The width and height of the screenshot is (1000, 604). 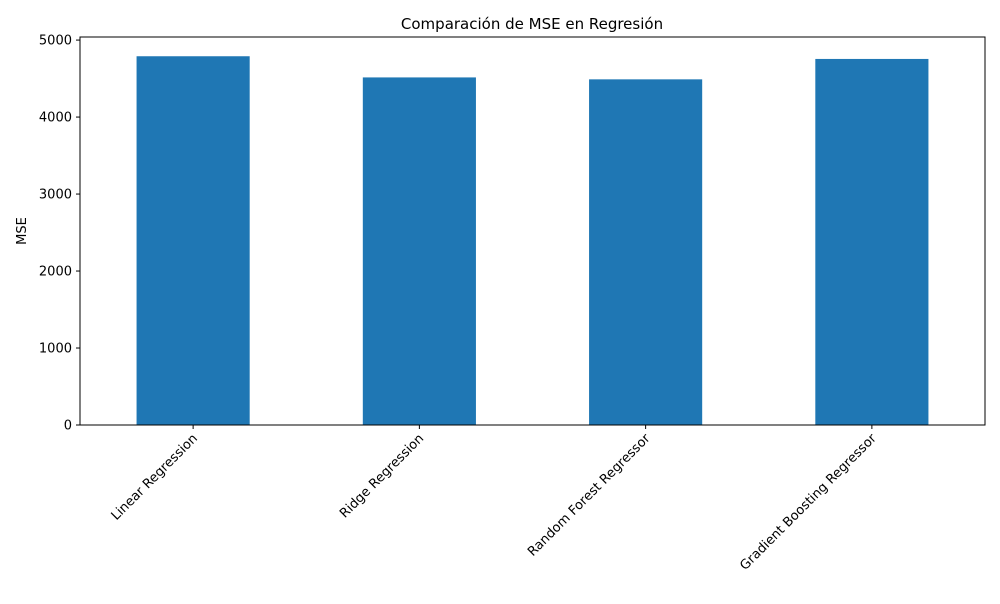 What do you see at coordinates (155, 477) in the screenshot?
I see `x-tick-label-0: Linear Regression` at bounding box center [155, 477].